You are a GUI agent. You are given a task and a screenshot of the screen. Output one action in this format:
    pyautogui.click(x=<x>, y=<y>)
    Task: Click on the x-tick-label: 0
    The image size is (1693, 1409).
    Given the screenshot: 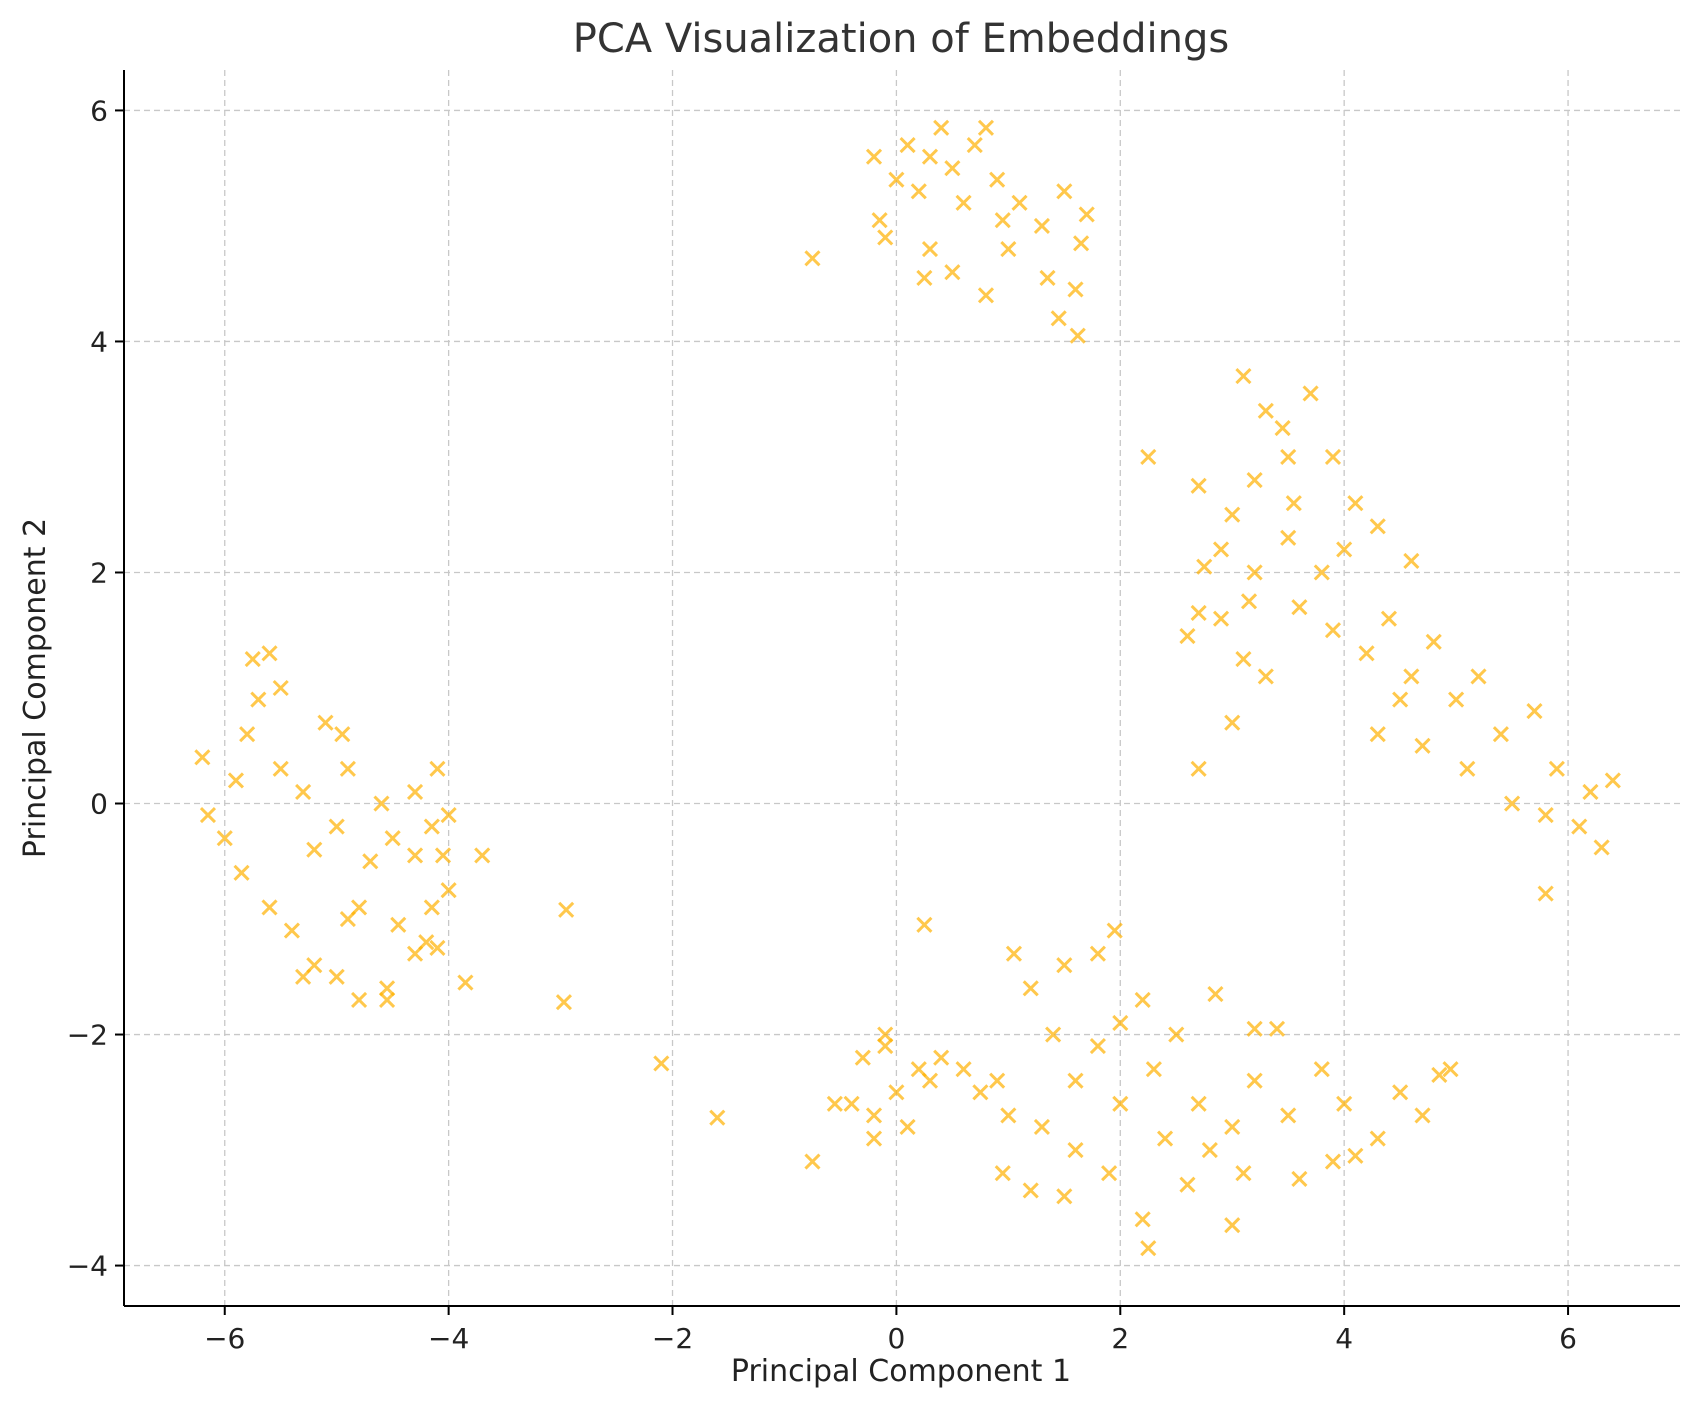 What is the action you would take?
    pyautogui.click(x=896, y=1338)
    